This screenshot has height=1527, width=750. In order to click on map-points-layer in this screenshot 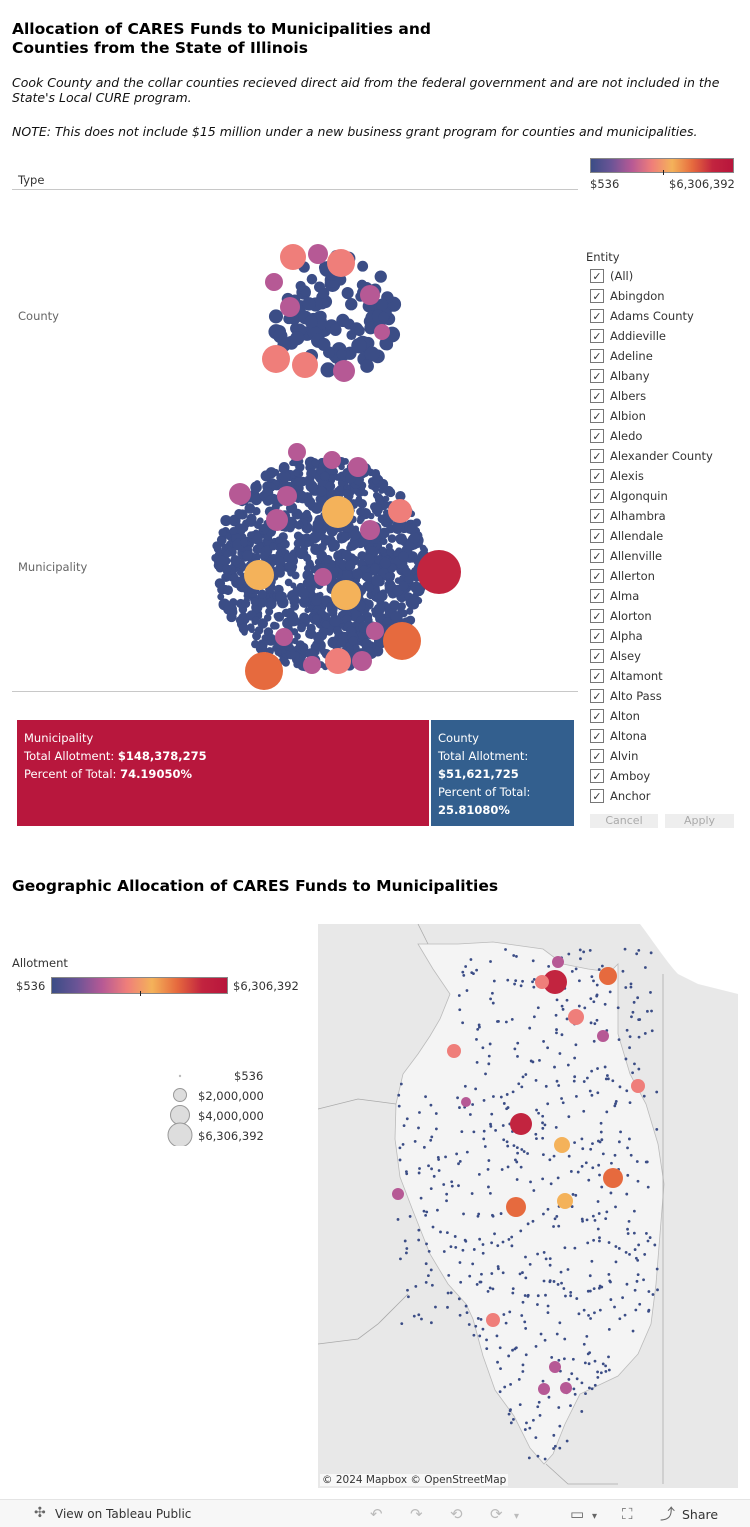, I will do `click(525, 1204)`.